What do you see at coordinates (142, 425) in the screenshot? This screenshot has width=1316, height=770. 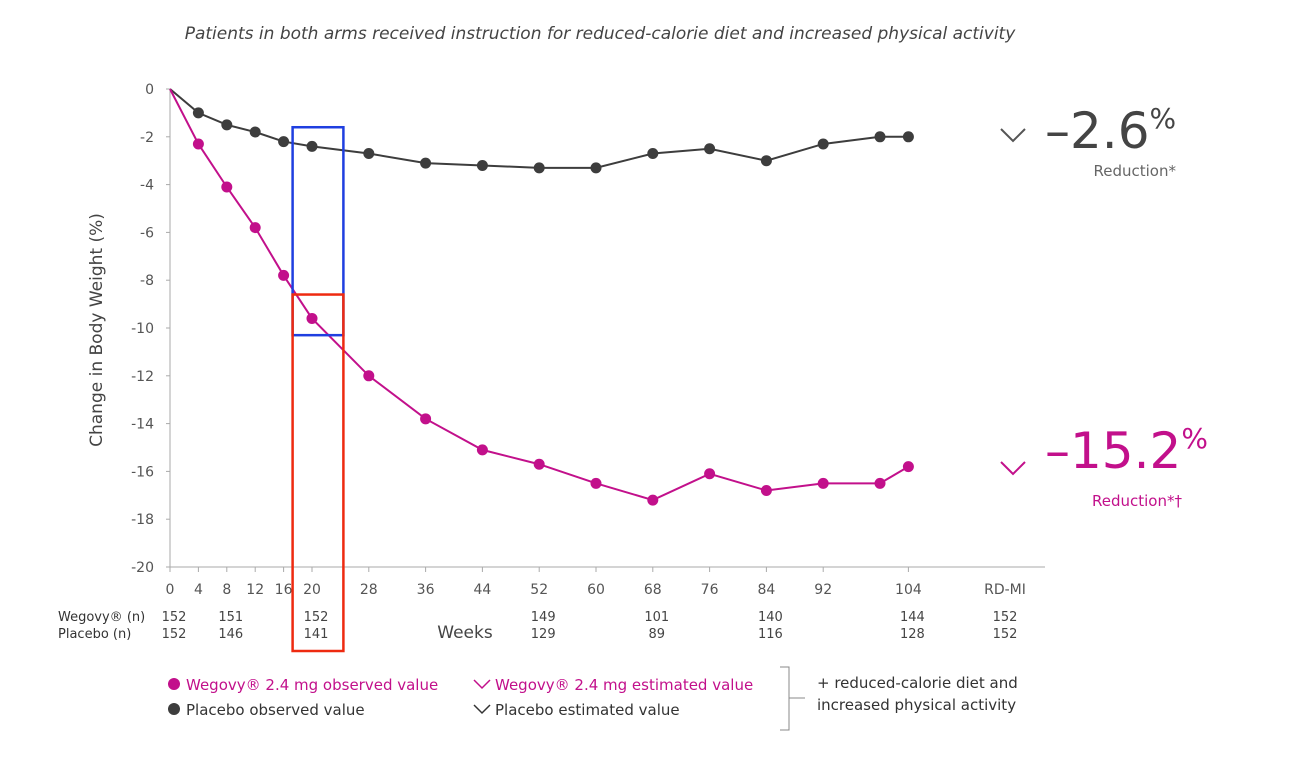 I see `y-tick-label: -14` at bounding box center [142, 425].